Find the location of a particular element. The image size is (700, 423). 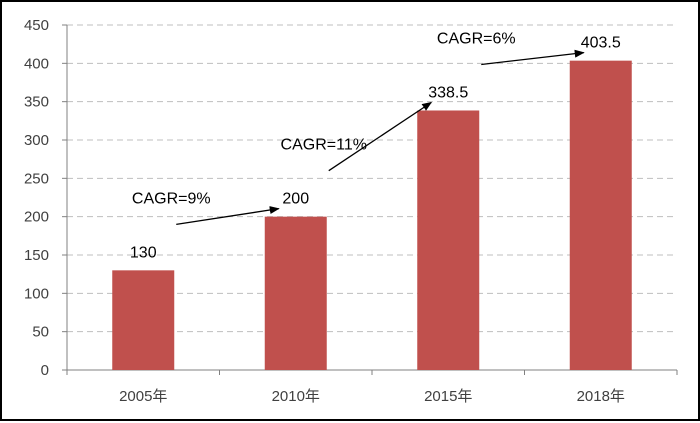

y-tick-label: 250 is located at coordinates (36, 178).